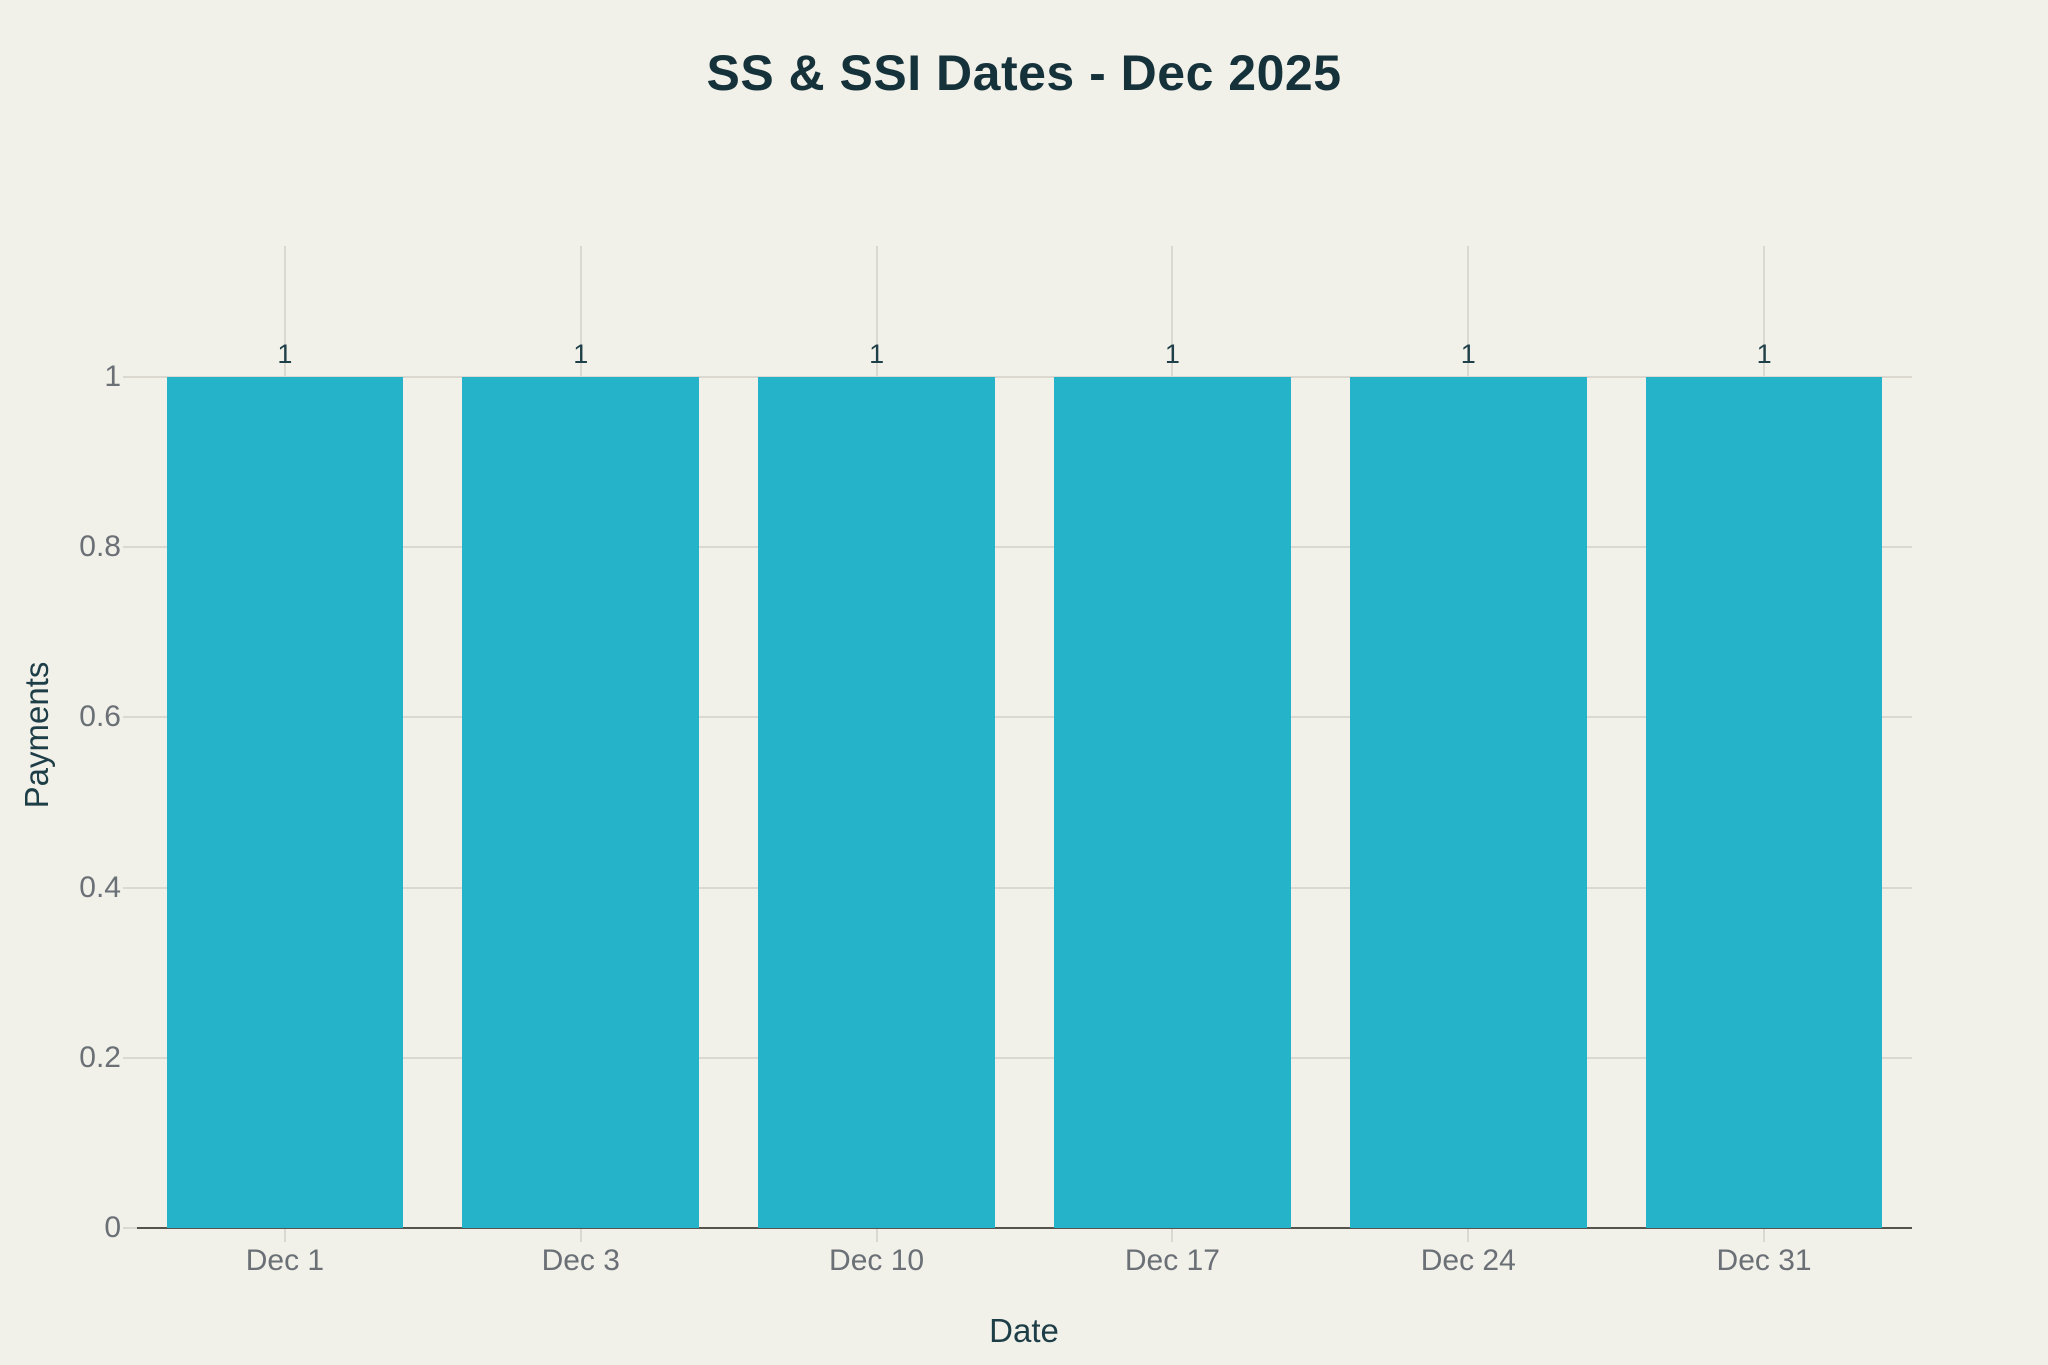 The image size is (2048, 1365). Describe the element at coordinates (100, 1057) in the screenshot. I see `y-tick-label: 0.2` at that location.